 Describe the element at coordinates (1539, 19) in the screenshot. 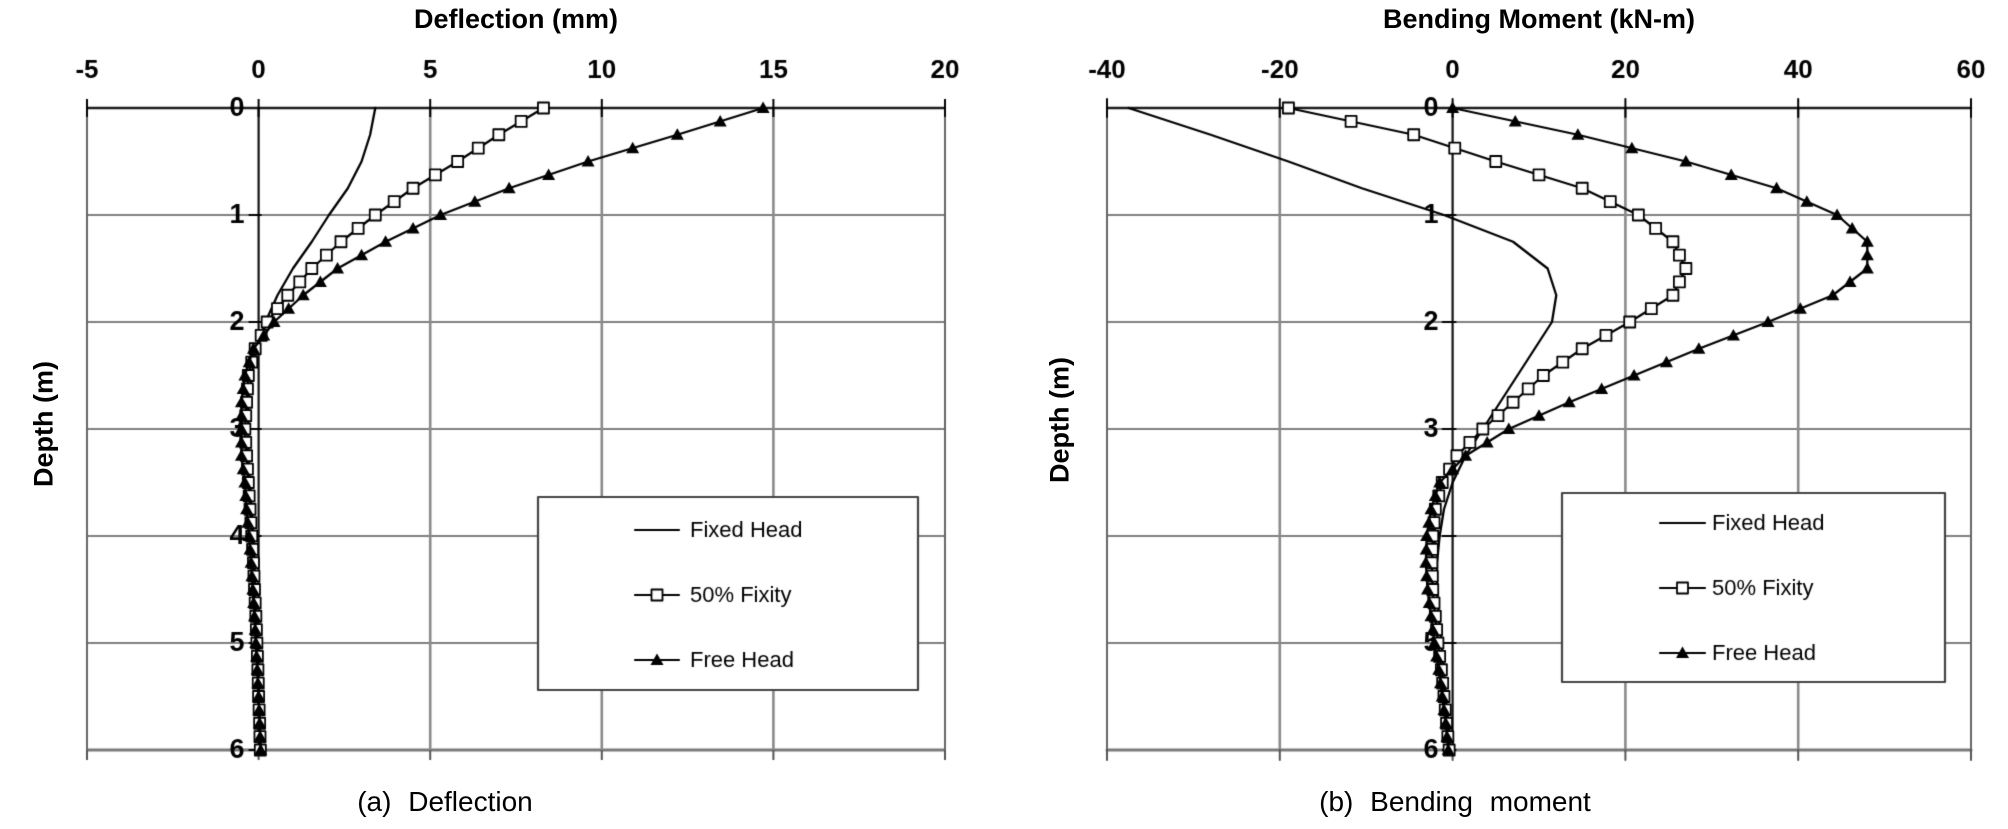

I see `bending-moment-chart-title: Bending Moment (kN-m)` at that location.